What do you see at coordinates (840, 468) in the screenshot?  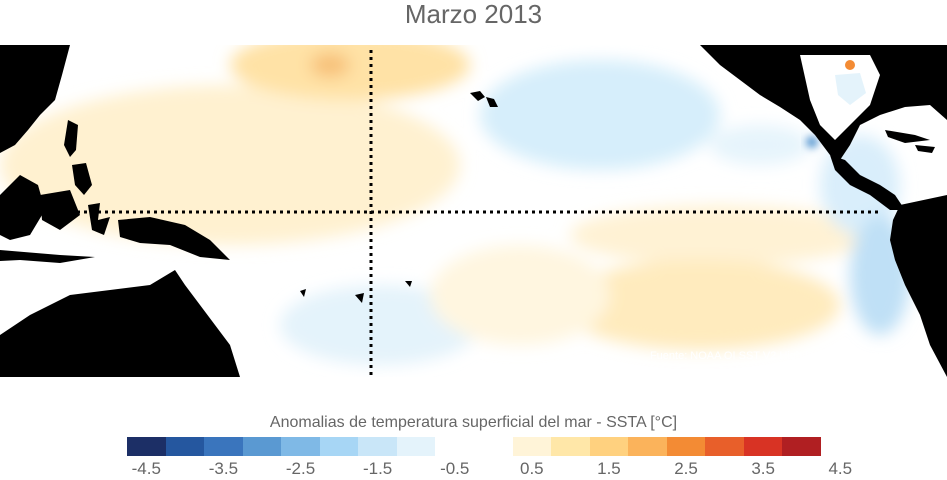 I see `colorbar-tick-label: 4.5` at bounding box center [840, 468].